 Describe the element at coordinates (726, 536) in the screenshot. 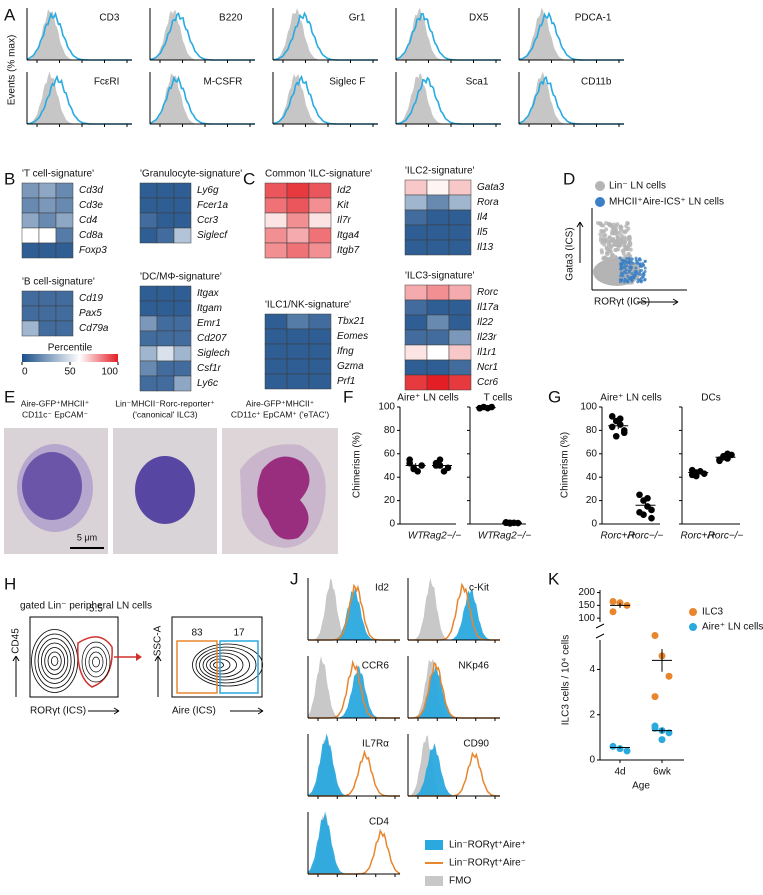

I see `x-tick-label: Rorc−/−` at that location.